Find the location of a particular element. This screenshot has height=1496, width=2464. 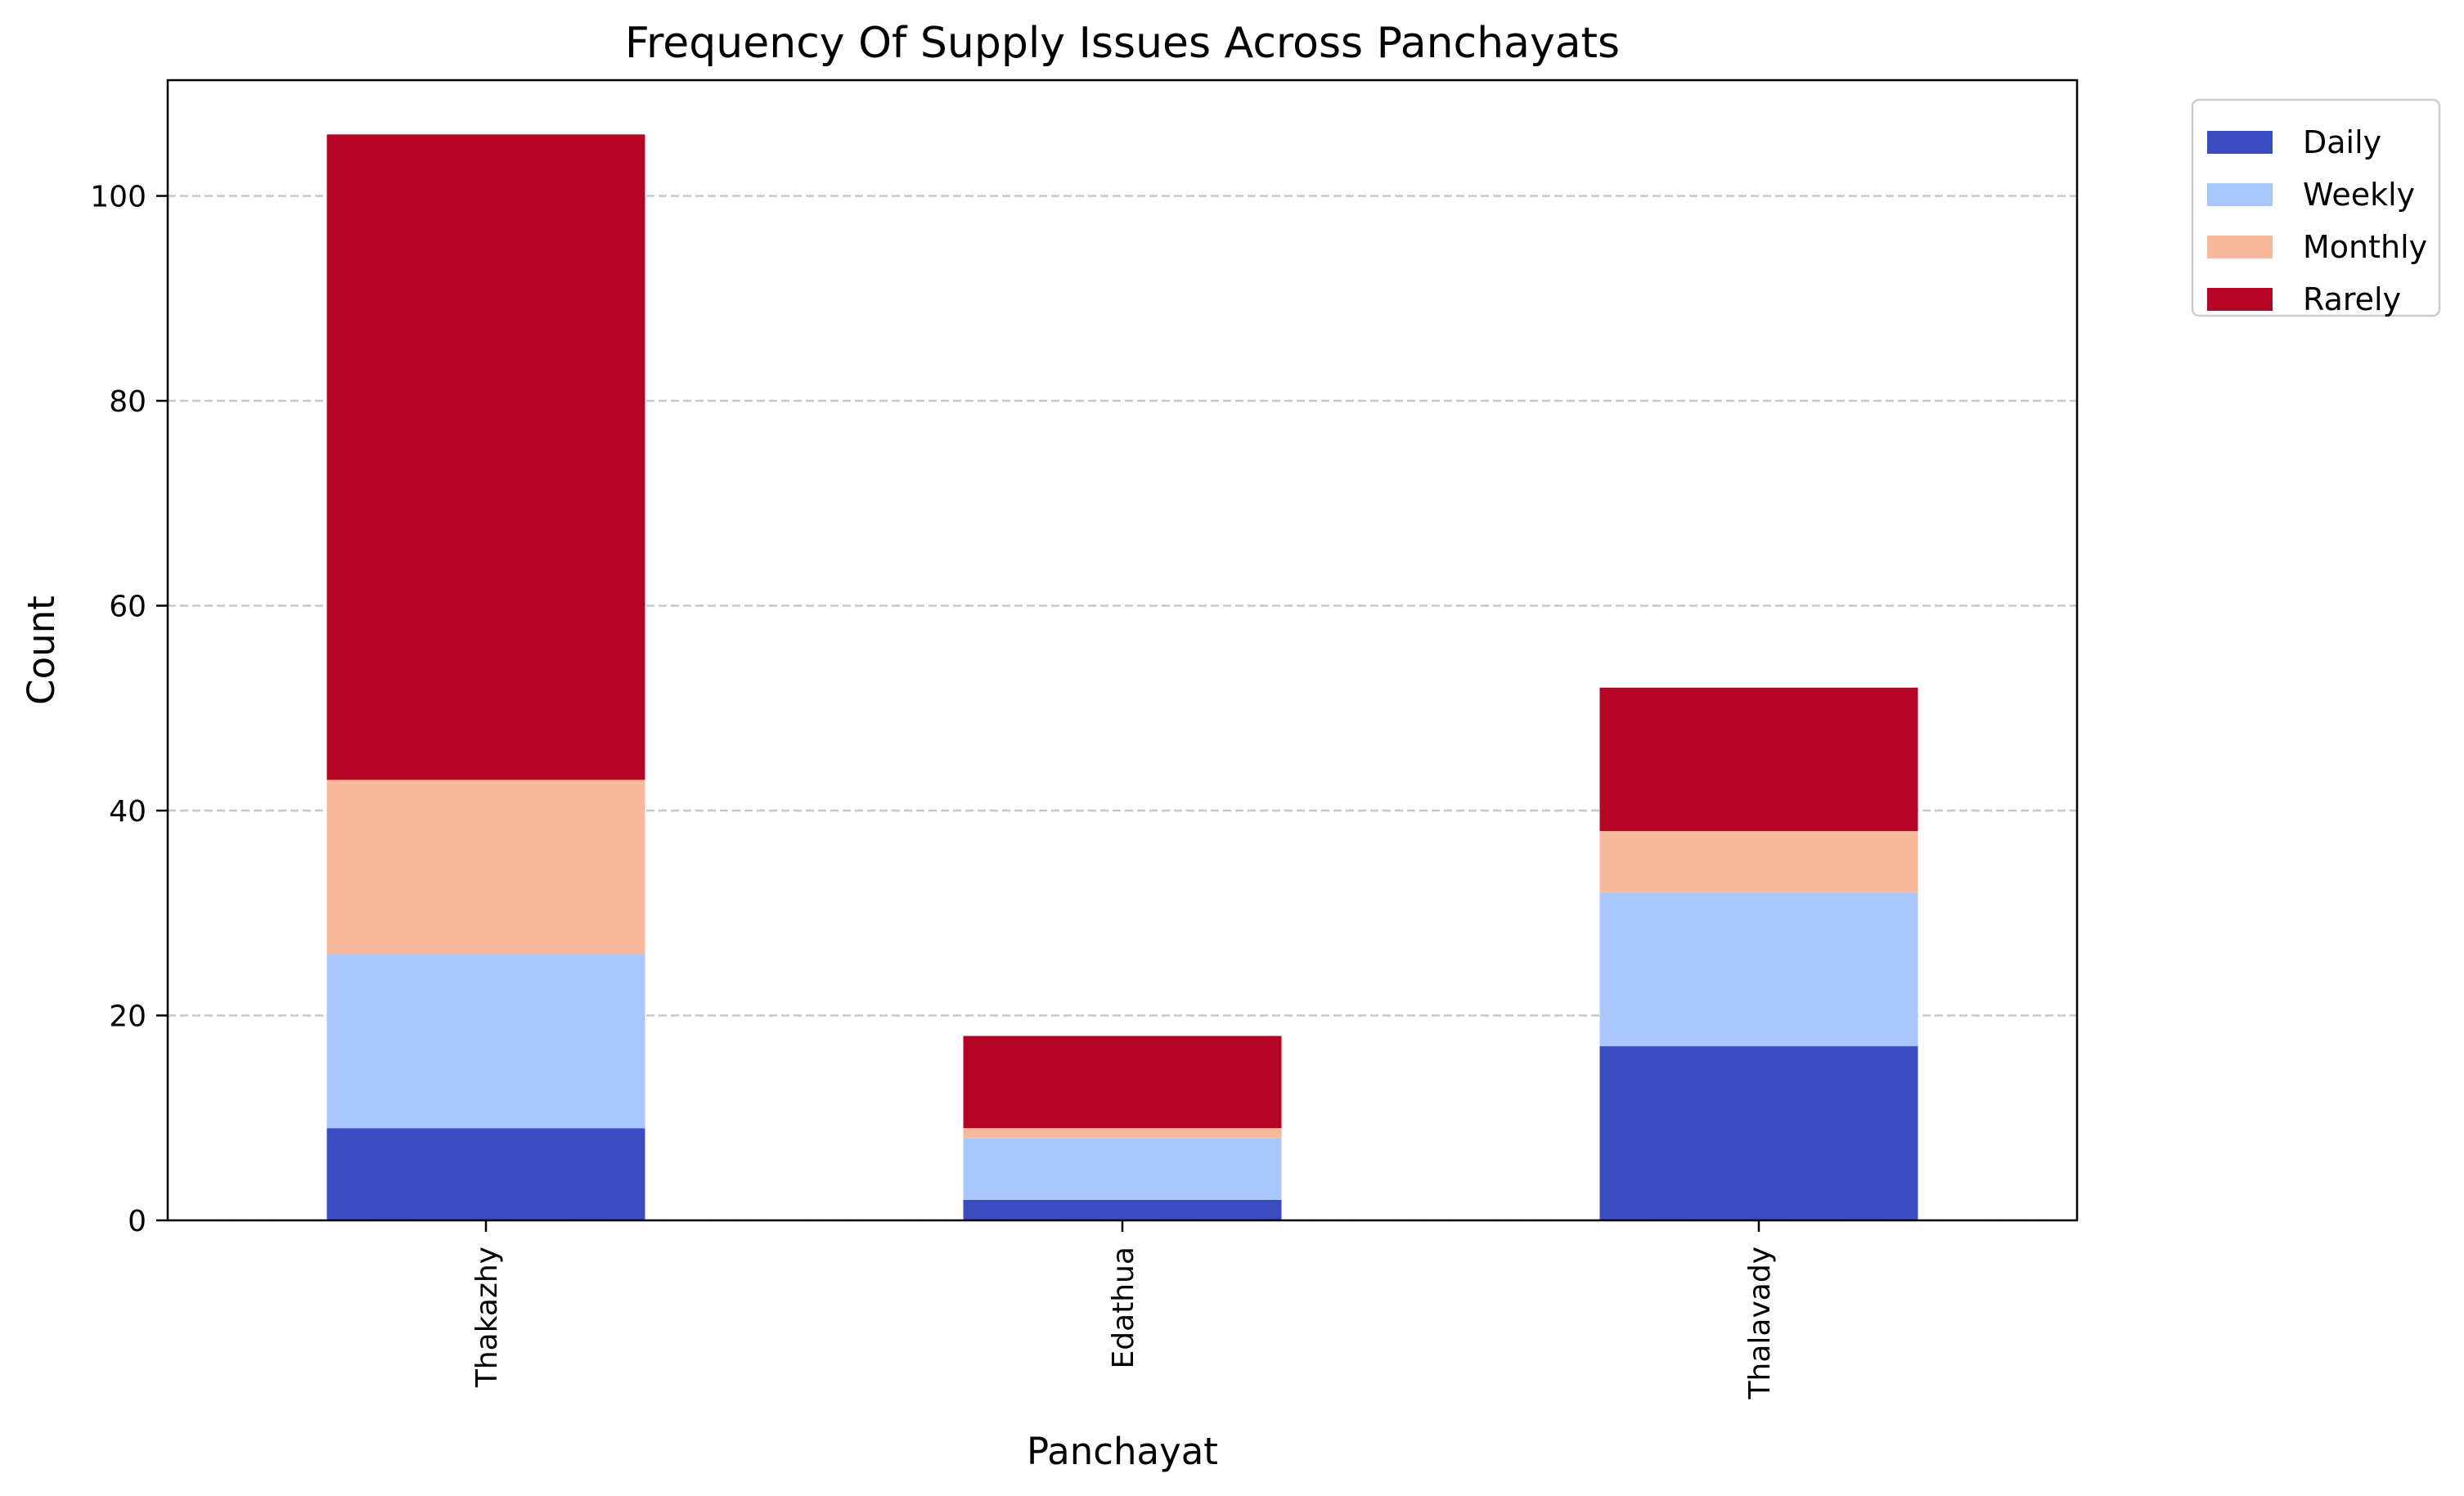

bar-monthly-thakazhy is located at coordinates (485, 867).